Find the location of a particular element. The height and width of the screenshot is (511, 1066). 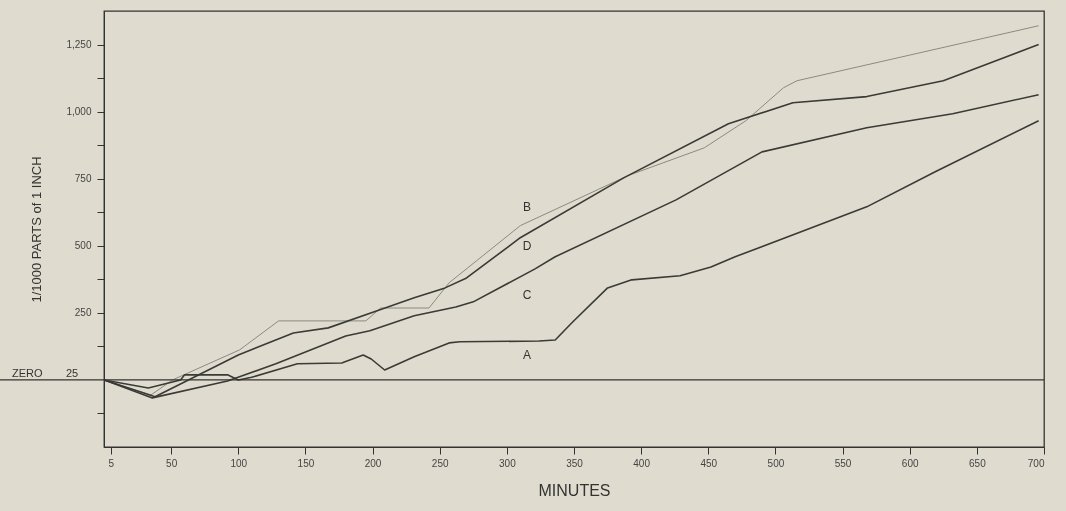

x-tick-label: 150 is located at coordinates (306, 463).